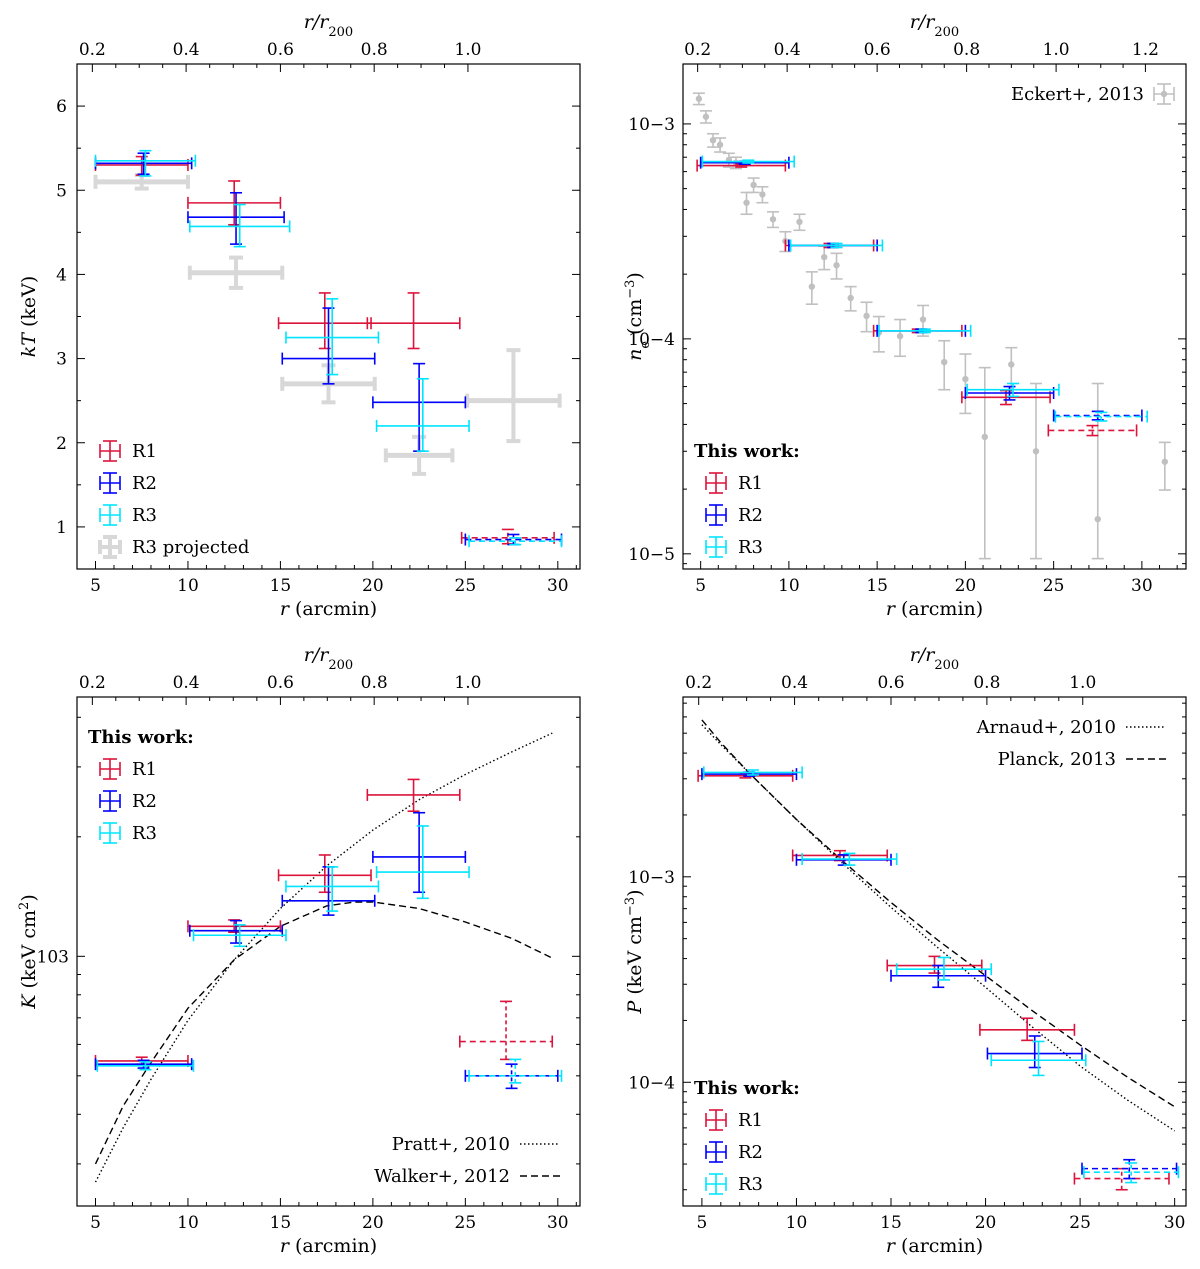 The width and height of the screenshot is (1200, 1269). I want to click on legend-label: Planck, 2013, so click(1057, 759).